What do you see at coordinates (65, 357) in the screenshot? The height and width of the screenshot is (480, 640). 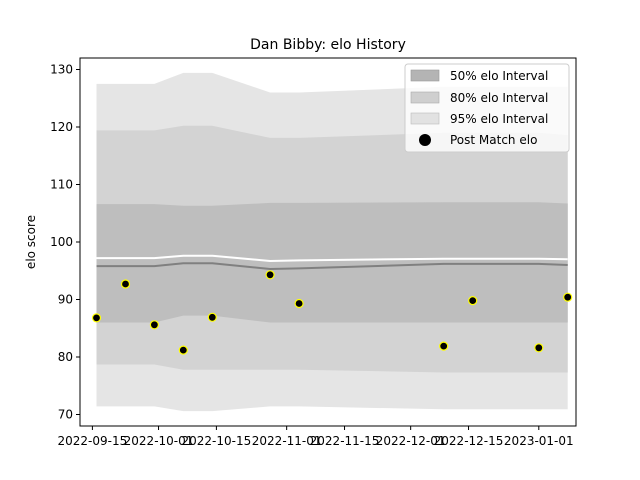 I see `y-tick-label: 80` at bounding box center [65, 357].